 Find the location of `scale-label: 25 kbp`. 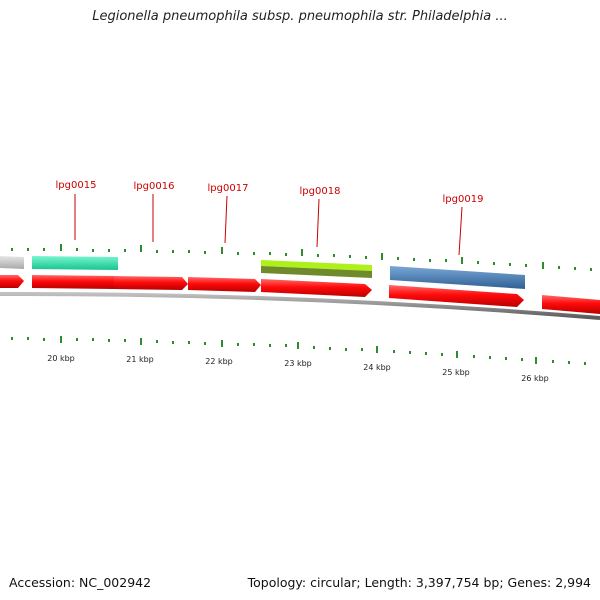

scale-label: 25 kbp is located at coordinates (456, 372).